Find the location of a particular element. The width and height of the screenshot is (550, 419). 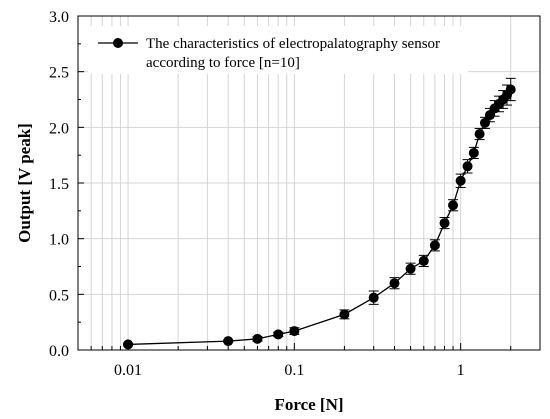

y-tick-label: 2.0 is located at coordinates (59, 128).